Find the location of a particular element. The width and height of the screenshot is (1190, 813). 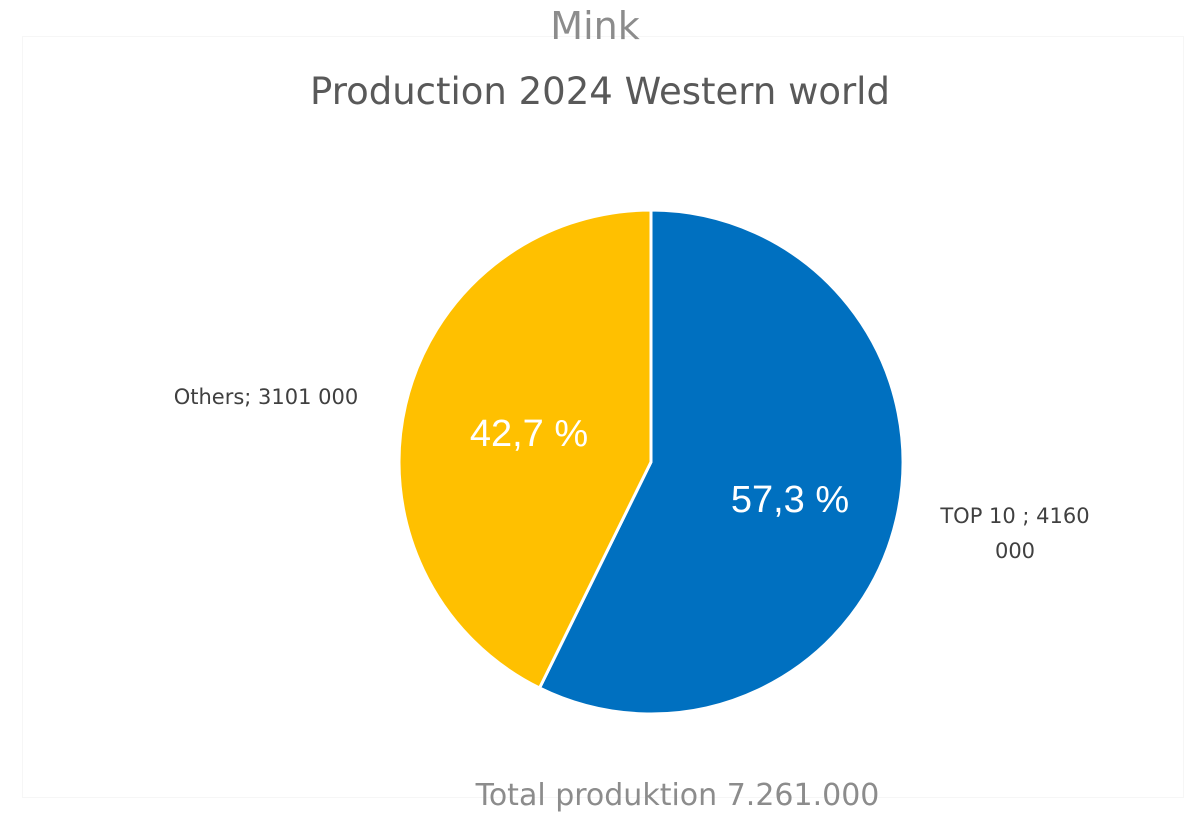

slice-percent-top10: 57,3 % is located at coordinates (790, 500).